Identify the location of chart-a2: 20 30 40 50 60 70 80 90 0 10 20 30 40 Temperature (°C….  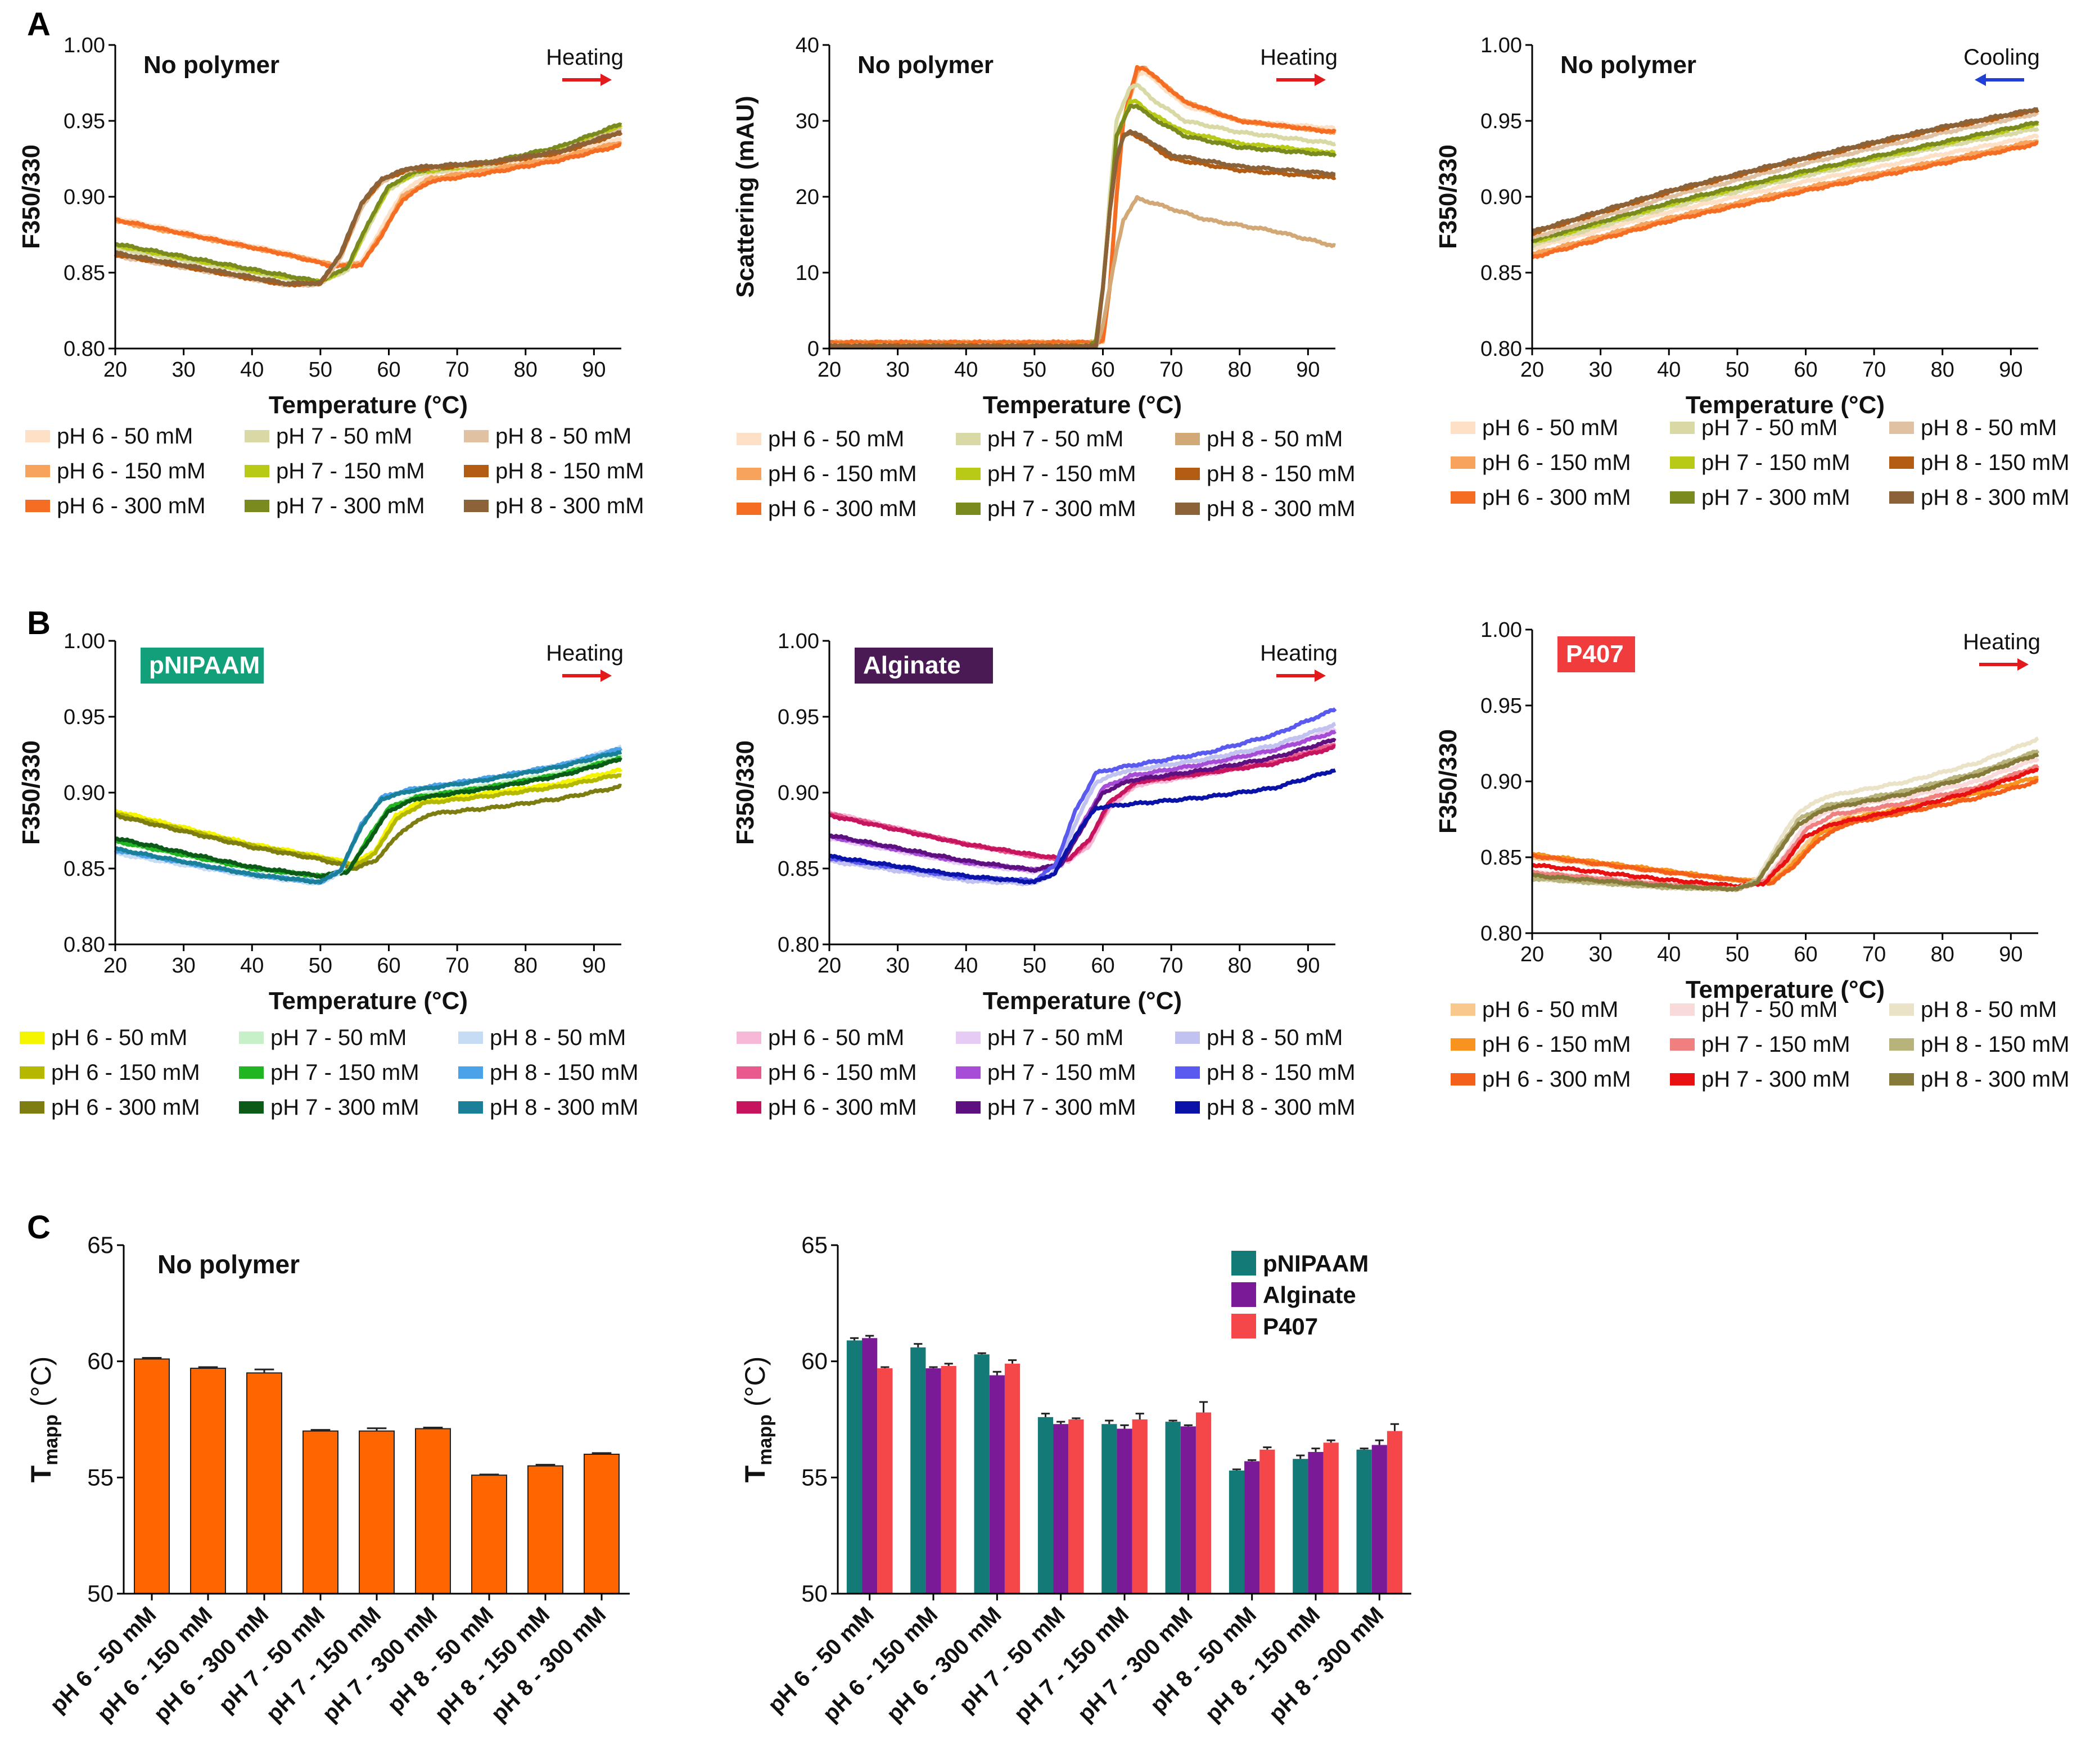
(1057, 218).